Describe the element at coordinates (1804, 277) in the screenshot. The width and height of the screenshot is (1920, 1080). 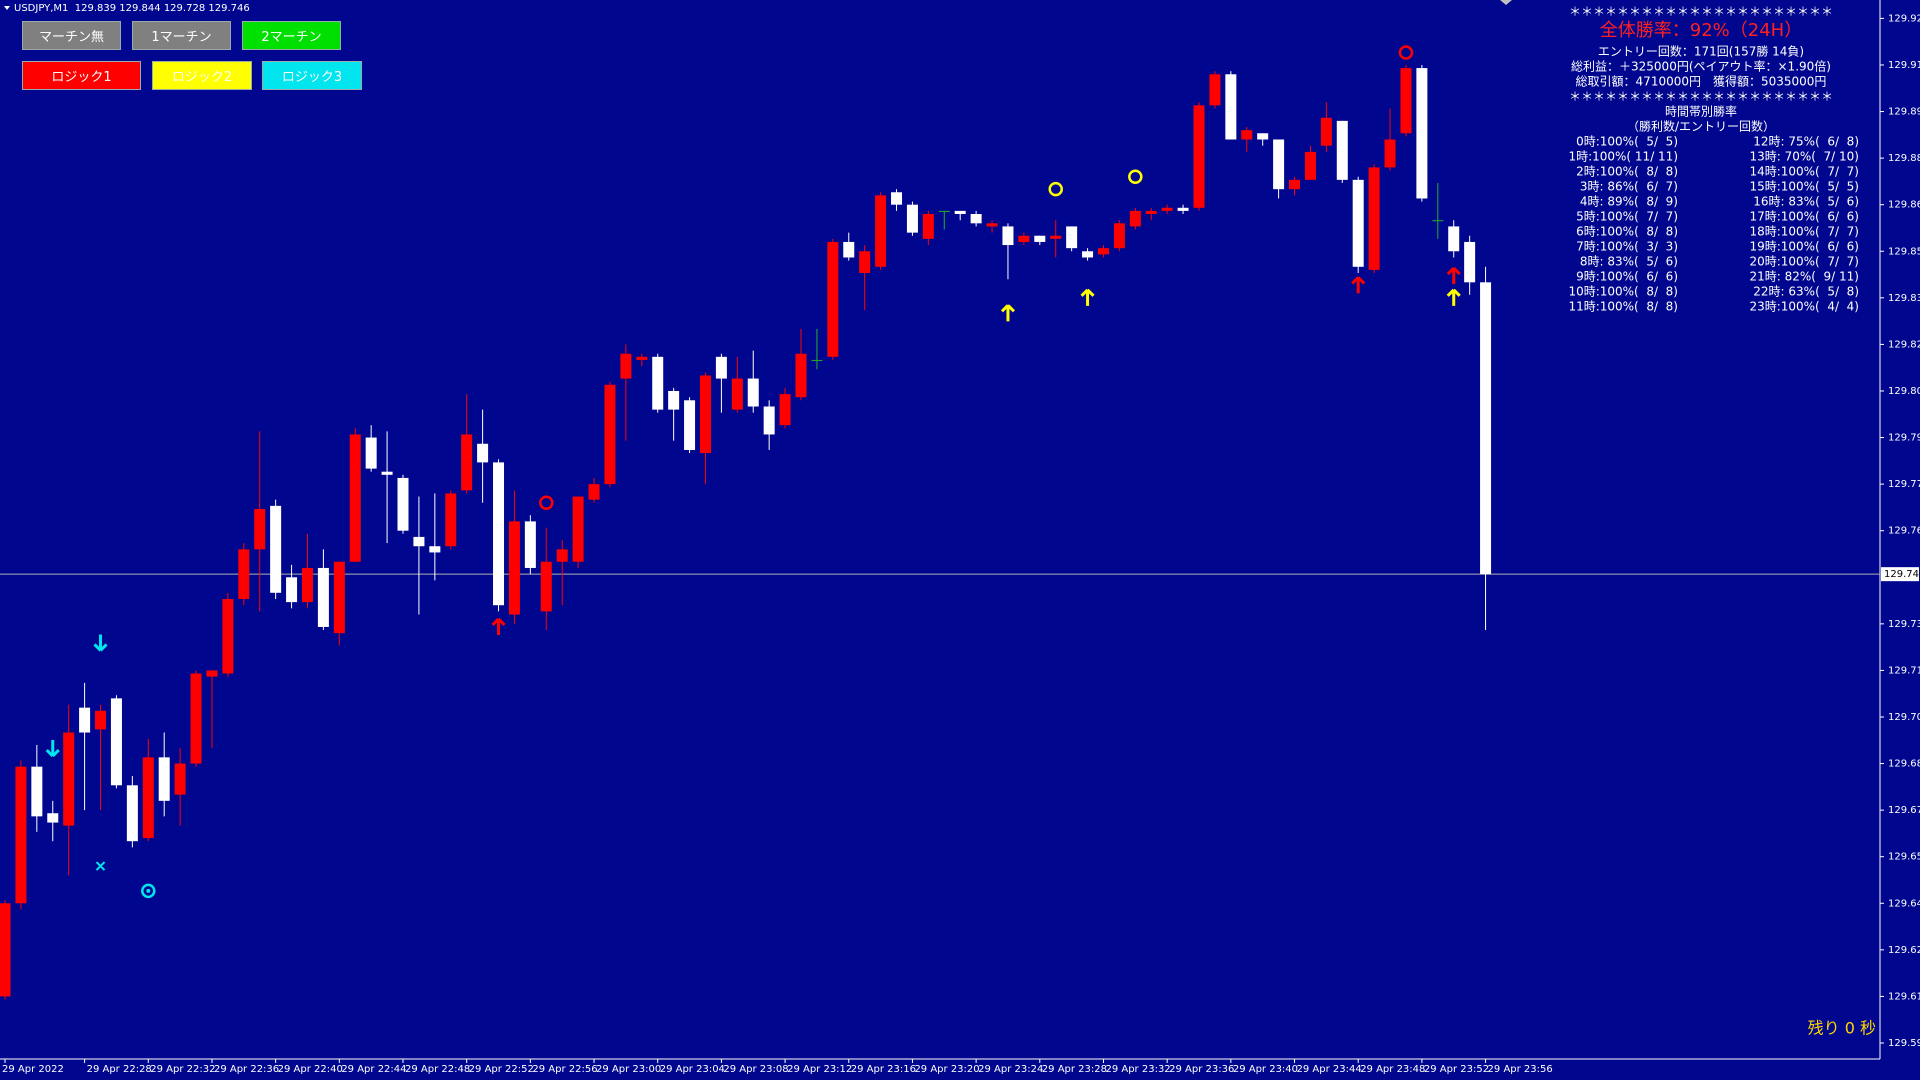
I see `panel-row-right: 21時: 82%( 9/ 11)` at that location.